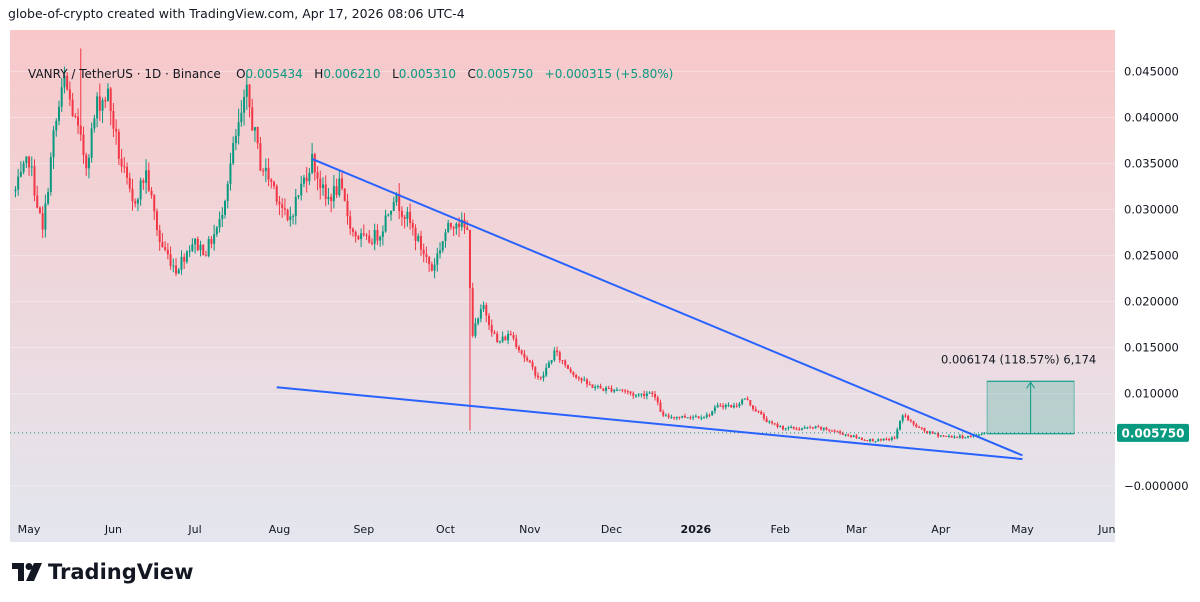  What do you see at coordinates (102, 572) in the screenshot?
I see `tradingview-brand: TradingView` at bounding box center [102, 572].